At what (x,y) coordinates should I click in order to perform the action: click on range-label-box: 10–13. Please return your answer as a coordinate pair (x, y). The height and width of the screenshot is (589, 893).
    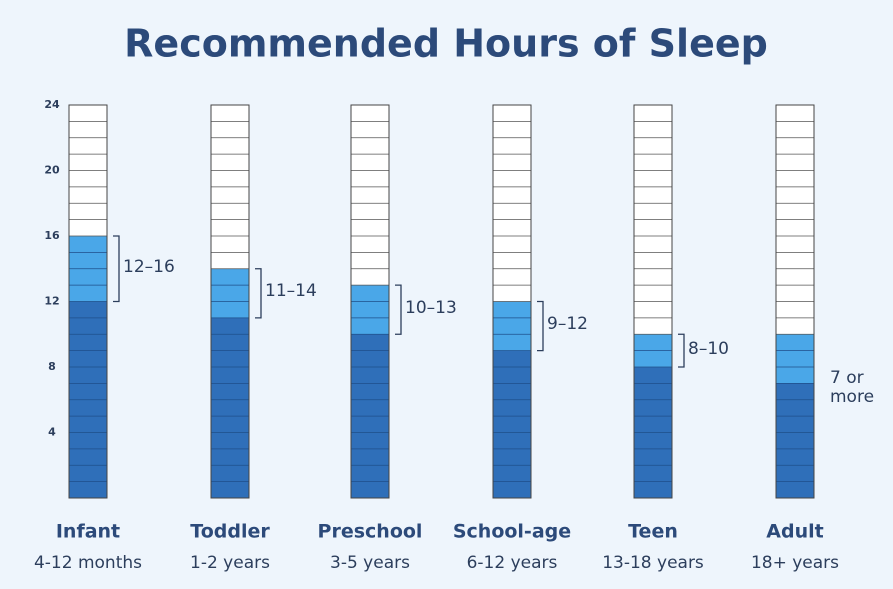
    Looking at the image, I should click on (431, 308).